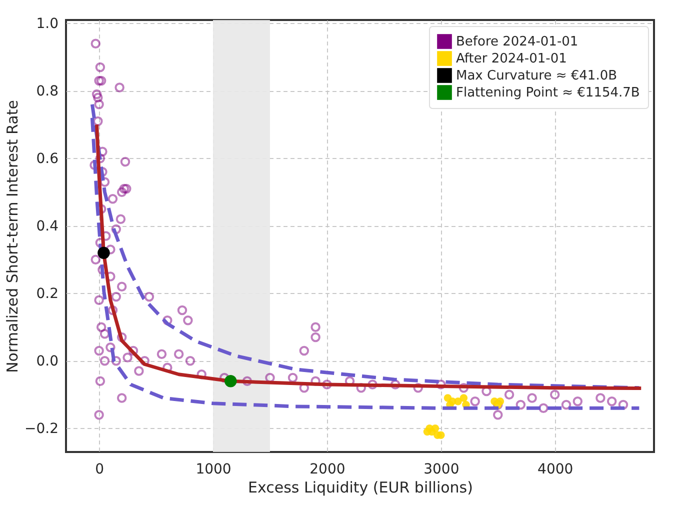 The image size is (685, 508). I want to click on x-tick-label: 2000, so click(328, 470).